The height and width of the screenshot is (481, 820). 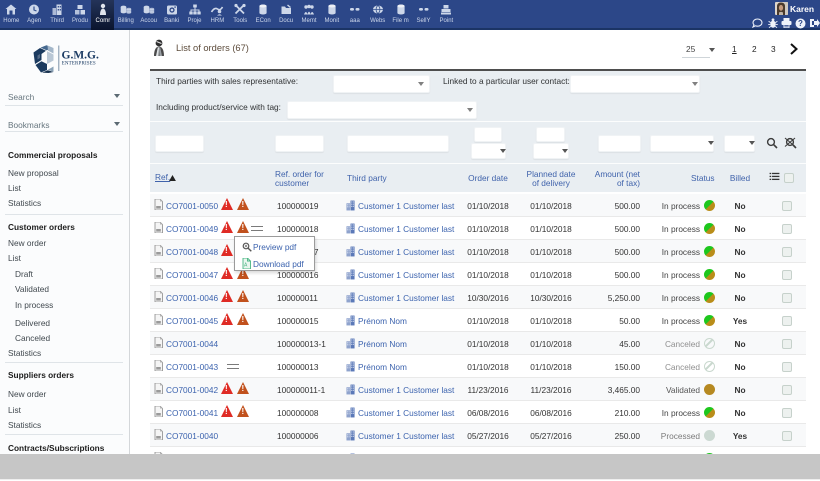 I want to click on svg-text: A, so click(x=246, y=265).